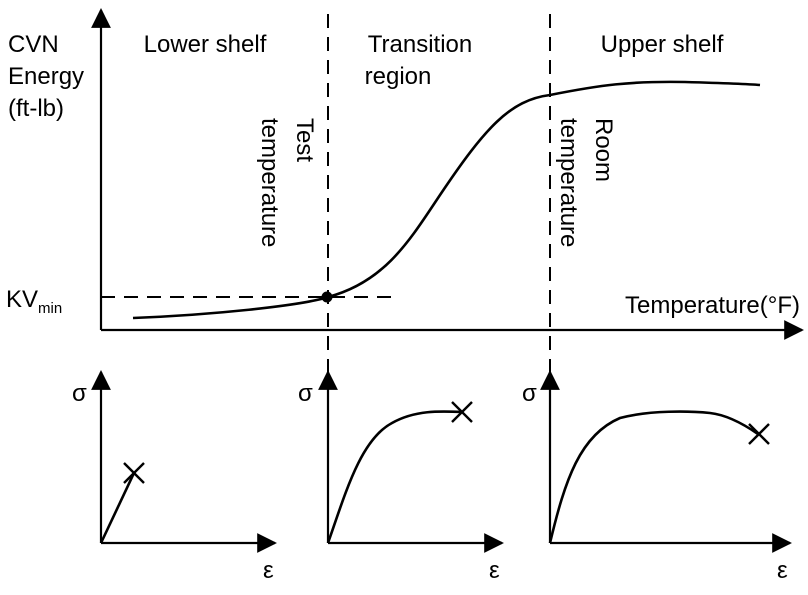  What do you see at coordinates (653, 477) in the screenshot?
I see `ductile-curve` at bounding box center [653, 477].